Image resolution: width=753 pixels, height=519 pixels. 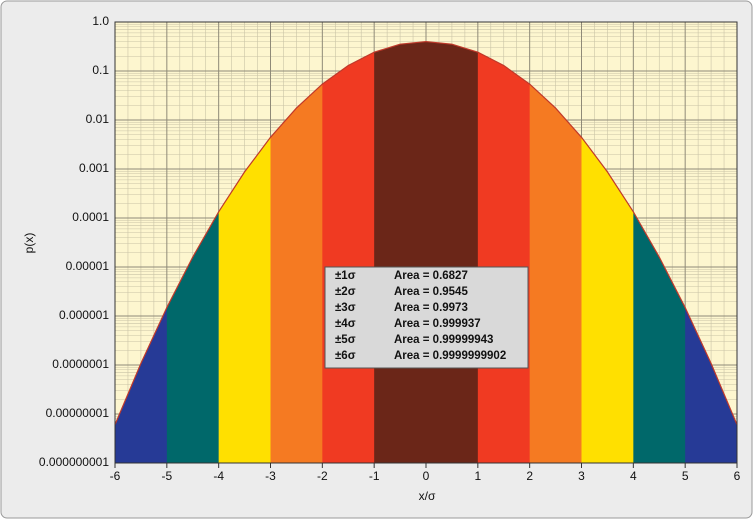 What do you see at coordinates (345, 324) in the screenshot?
I see `legend-name: ±4σ` at bounding box center [345, 324].